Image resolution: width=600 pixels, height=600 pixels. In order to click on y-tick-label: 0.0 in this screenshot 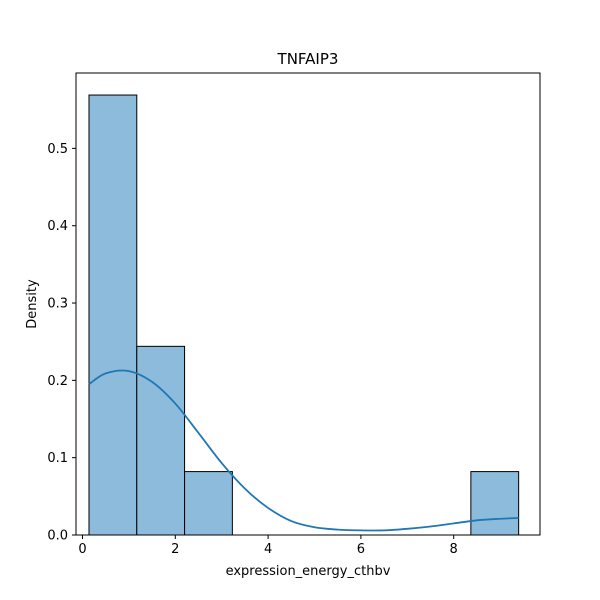, I will do `click(57, 536)`.